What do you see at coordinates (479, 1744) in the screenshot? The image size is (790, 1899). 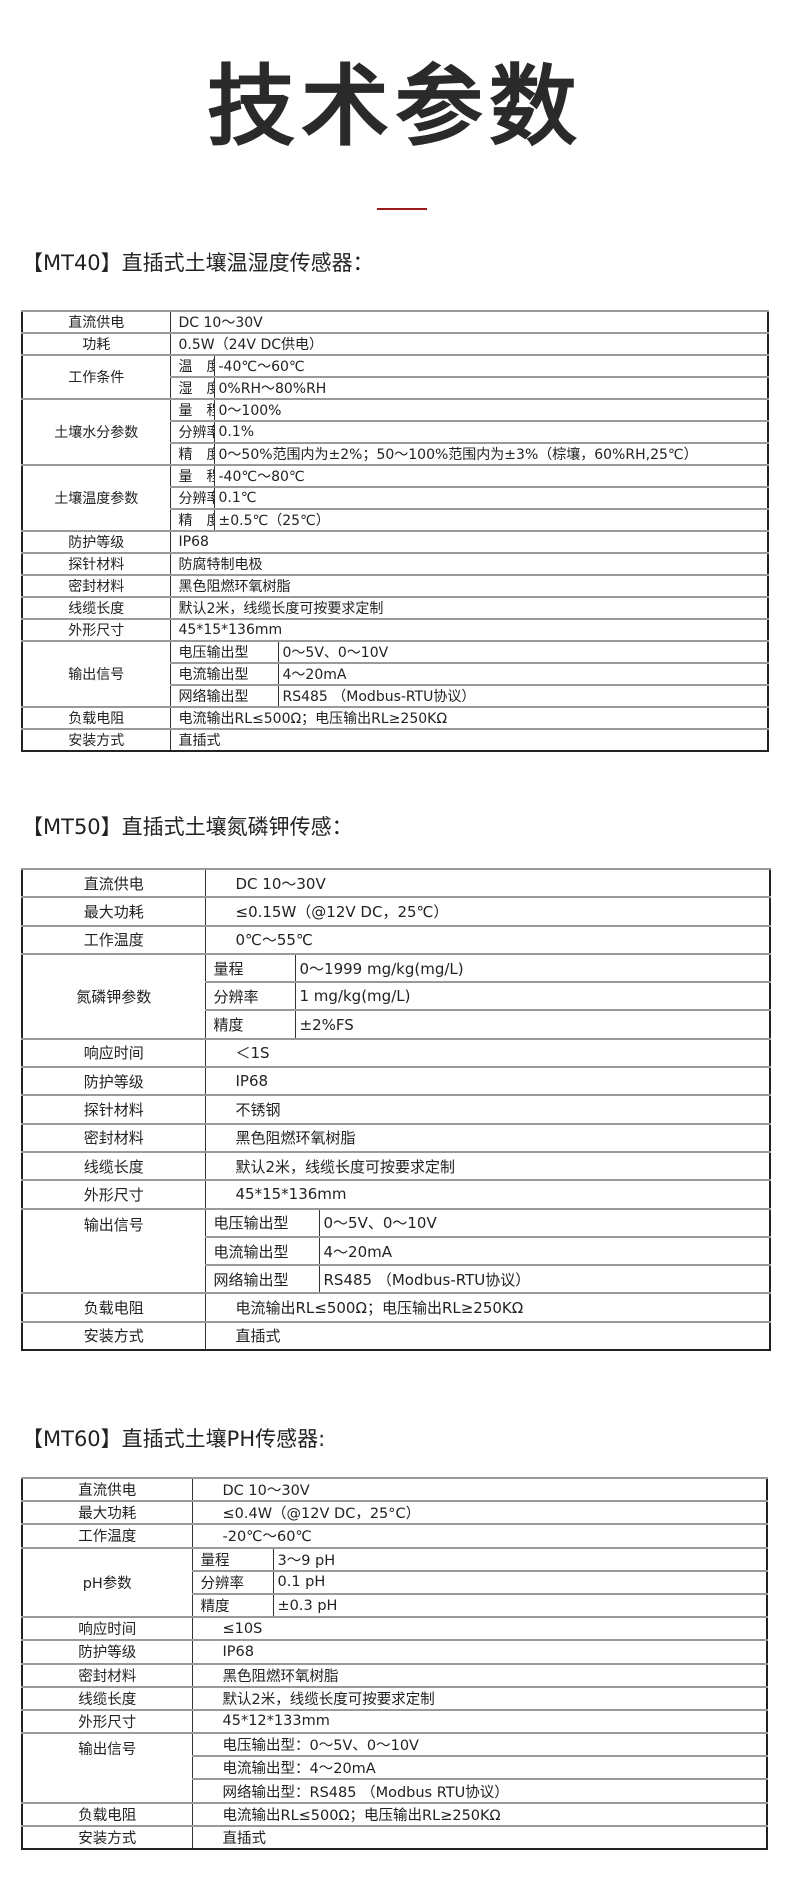 I see `param-value: 电压输出型：0～5V、0～10V` at bounding box center [479, 1744].